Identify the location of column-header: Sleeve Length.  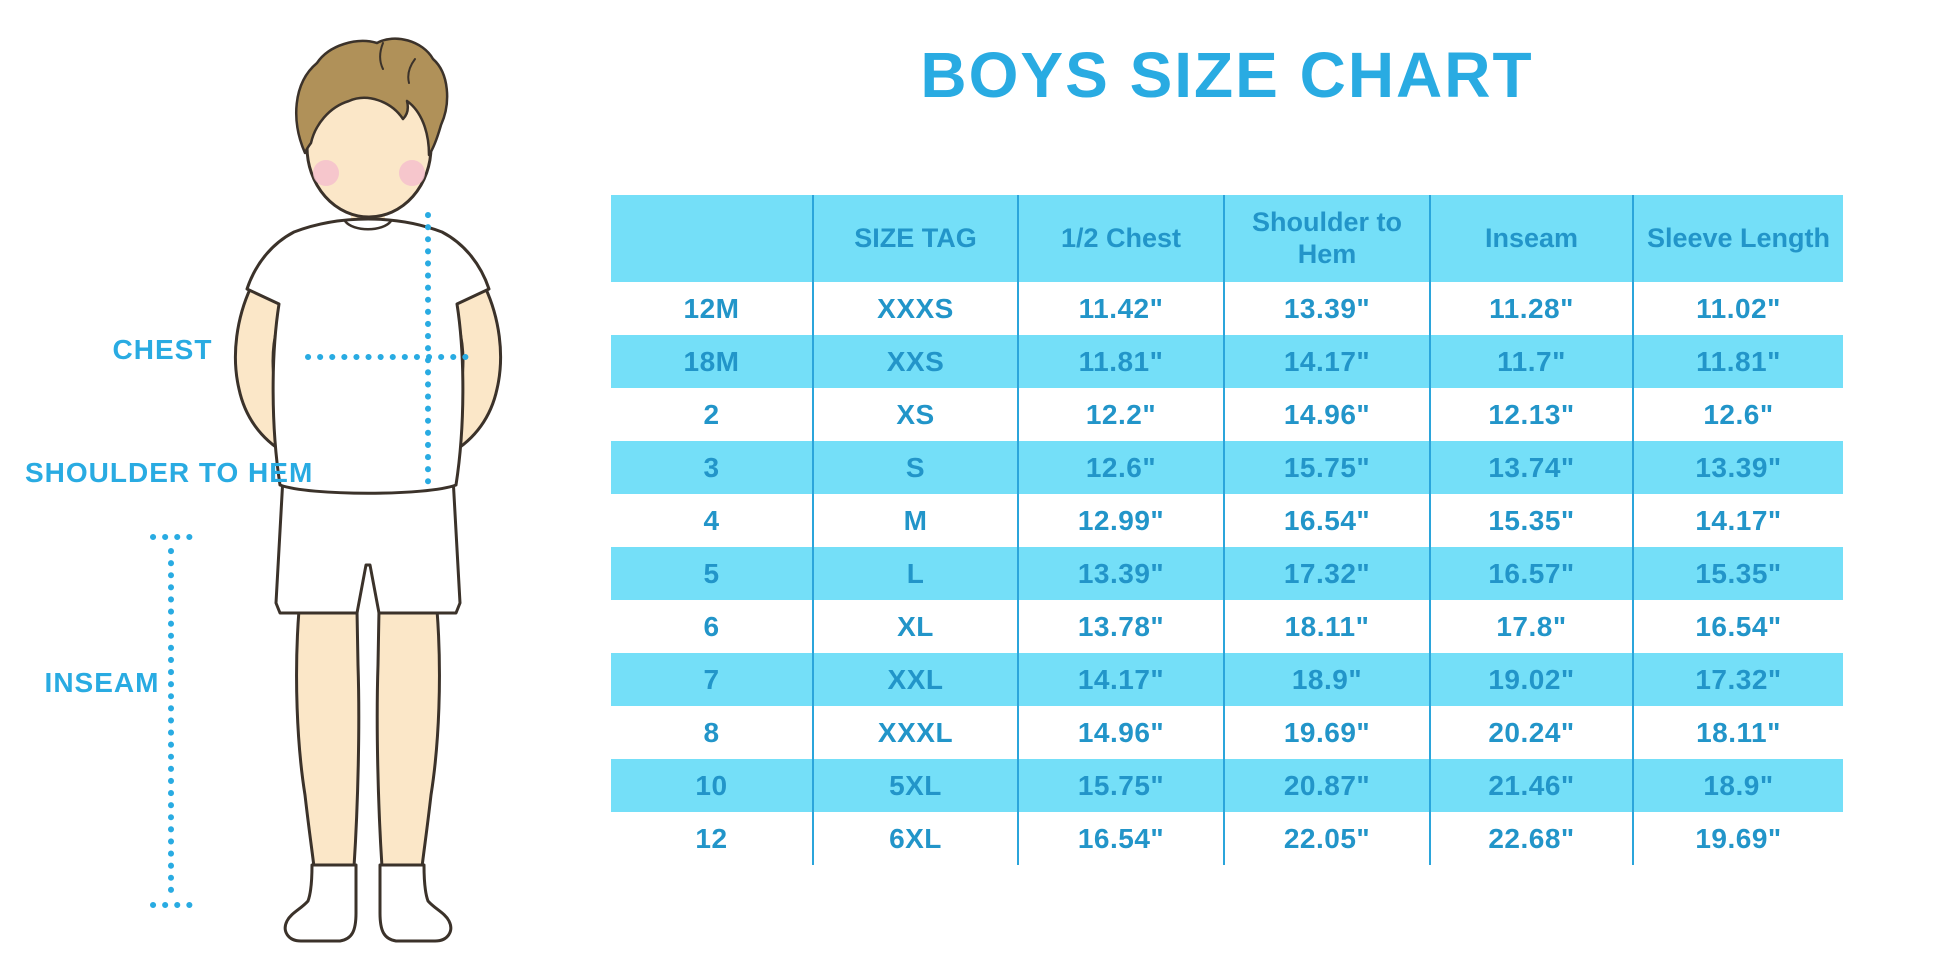
(1737, 238).